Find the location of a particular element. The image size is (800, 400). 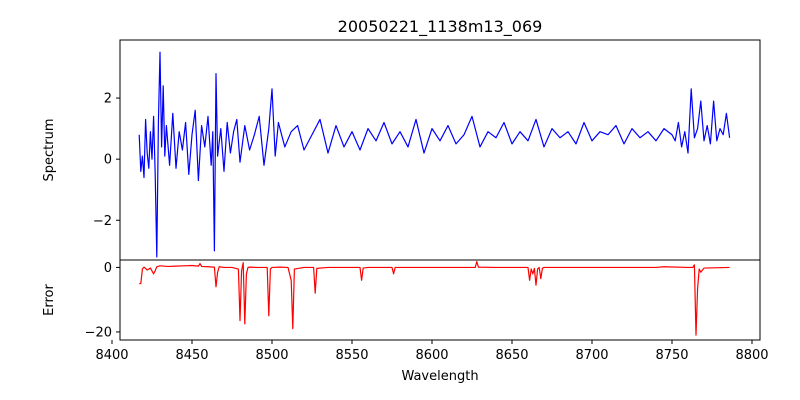

spectrum-y-tick-label: −2 is located at coordinates (102, 221).